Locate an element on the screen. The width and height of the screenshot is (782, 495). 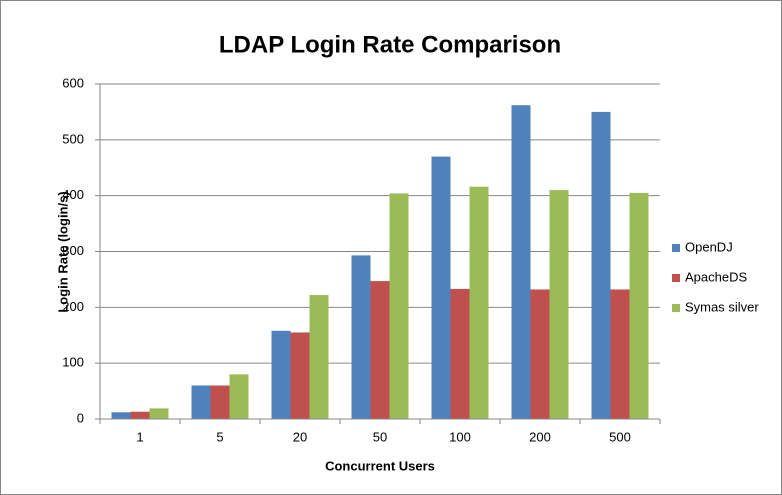
y-axis-title: Login Rate (login/s) is located at coordinates (62, 251).